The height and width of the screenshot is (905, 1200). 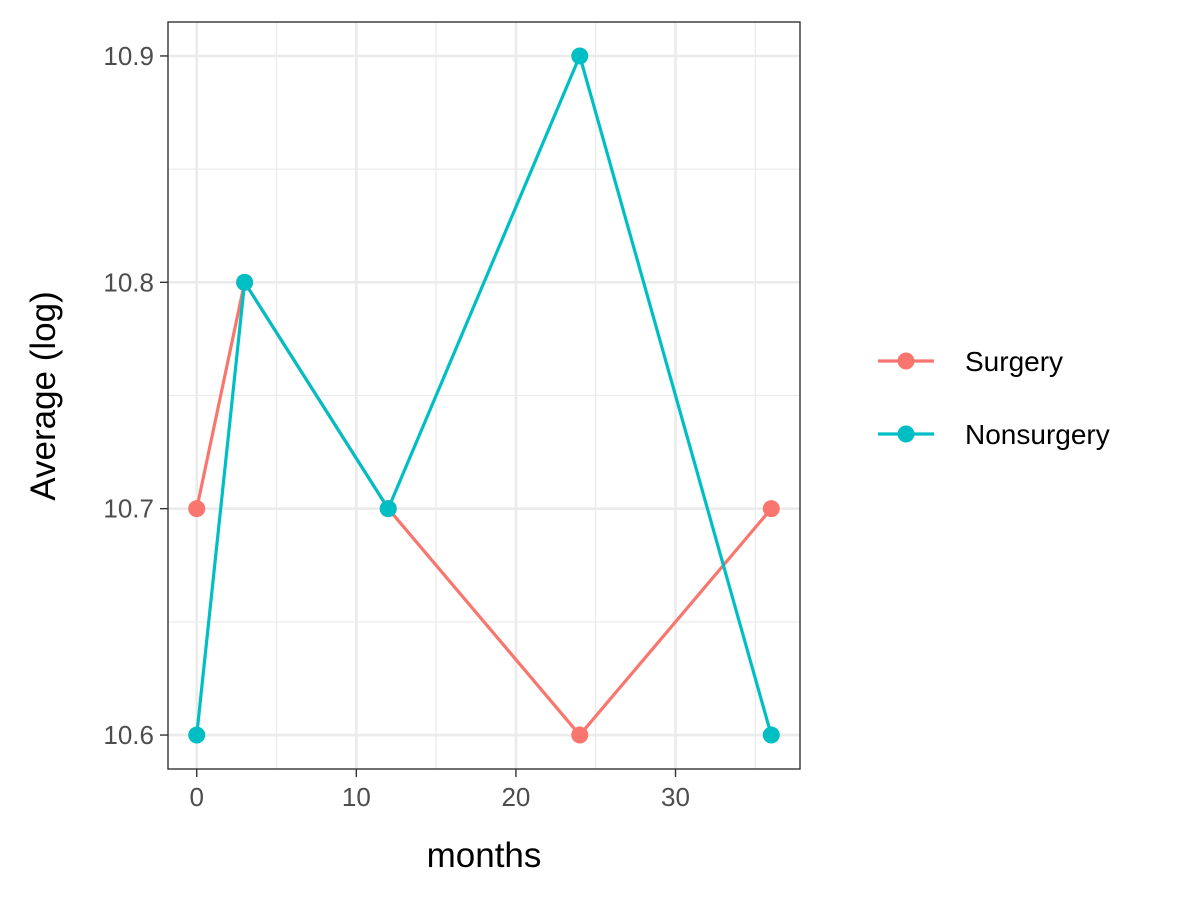 I want to click on y-tick-label: 10.8, so click(x=128, y=282).